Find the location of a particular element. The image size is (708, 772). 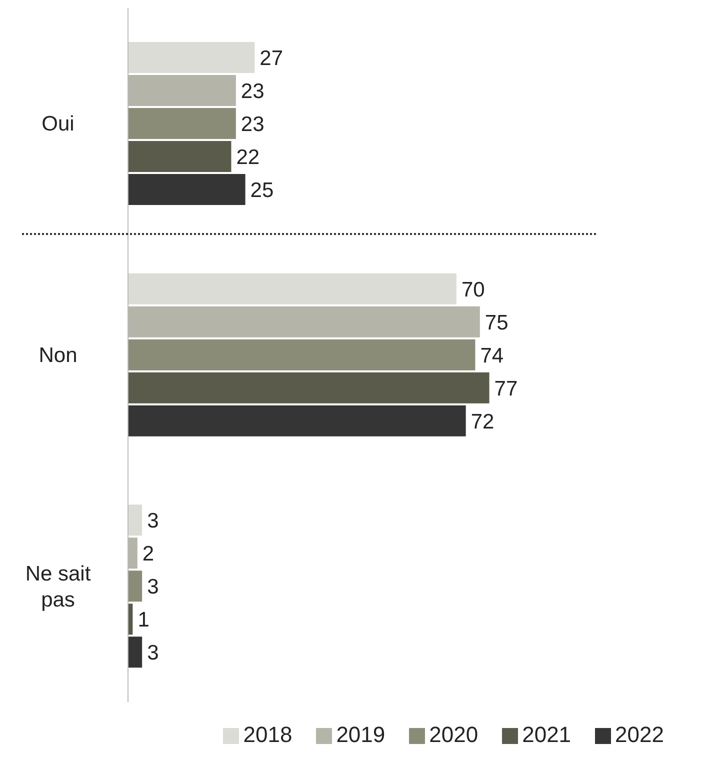

data-label: 72 is located at coordinates (482, 422).